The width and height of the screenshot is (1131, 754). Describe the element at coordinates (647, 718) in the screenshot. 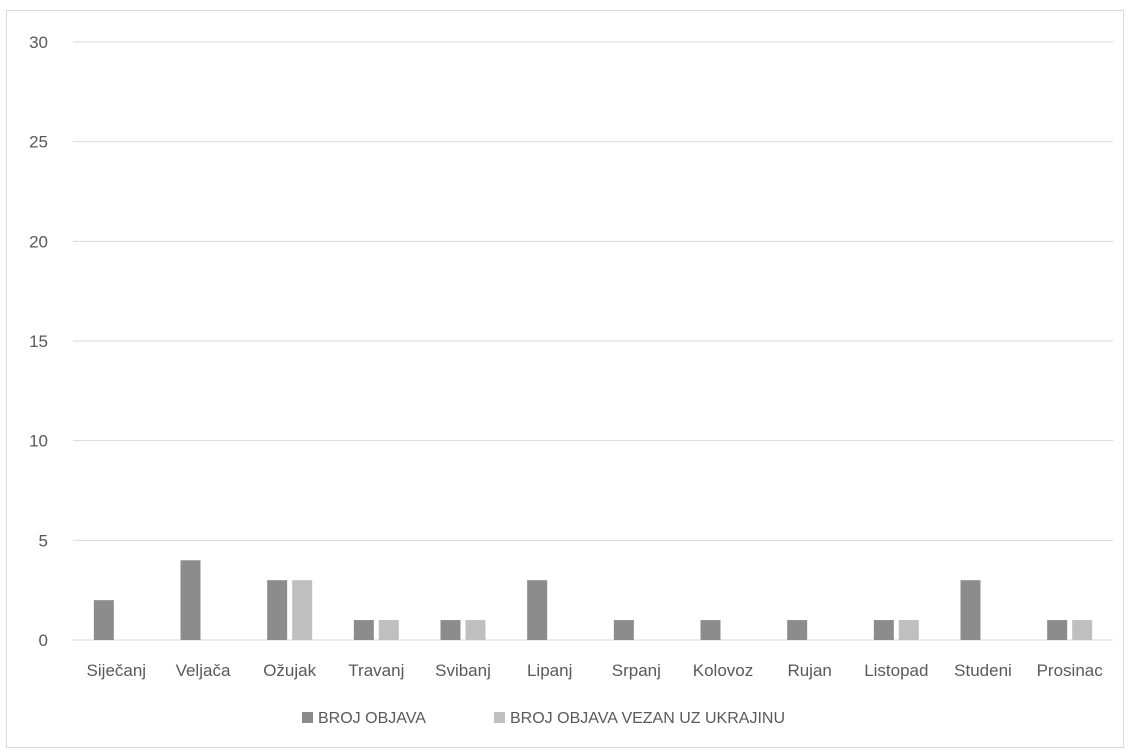

I see `legend-label: BROJ OBJAVA VEZAN UZ UKRAJINU` at that location.